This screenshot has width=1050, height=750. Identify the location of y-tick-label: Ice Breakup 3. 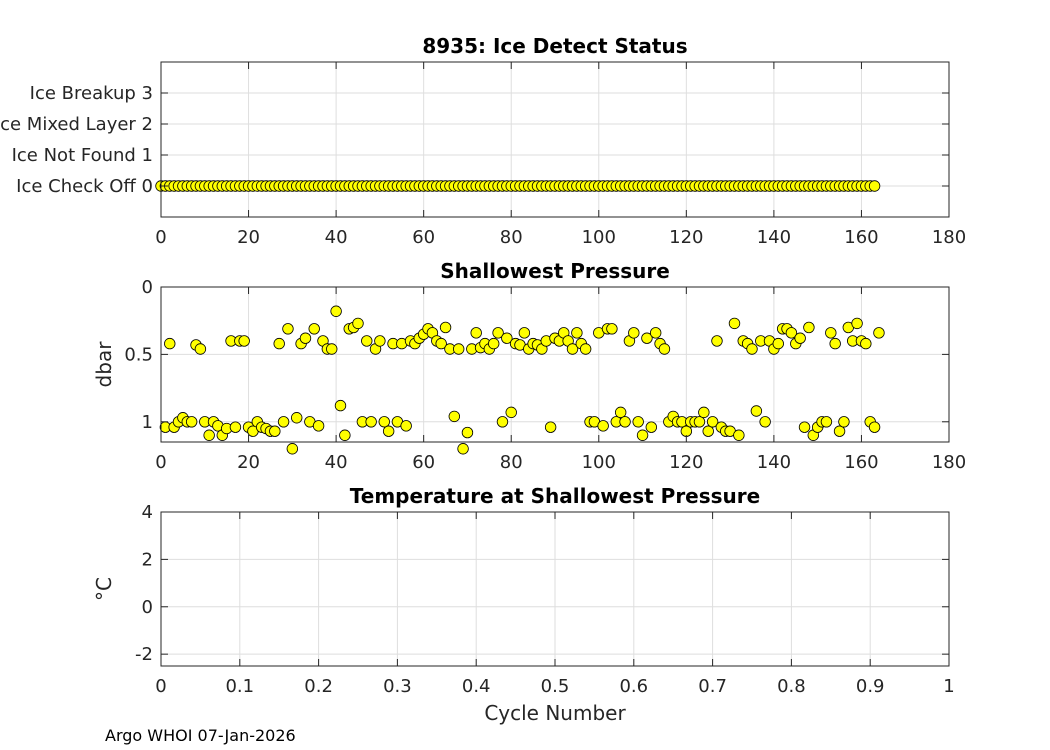
(91, 93).